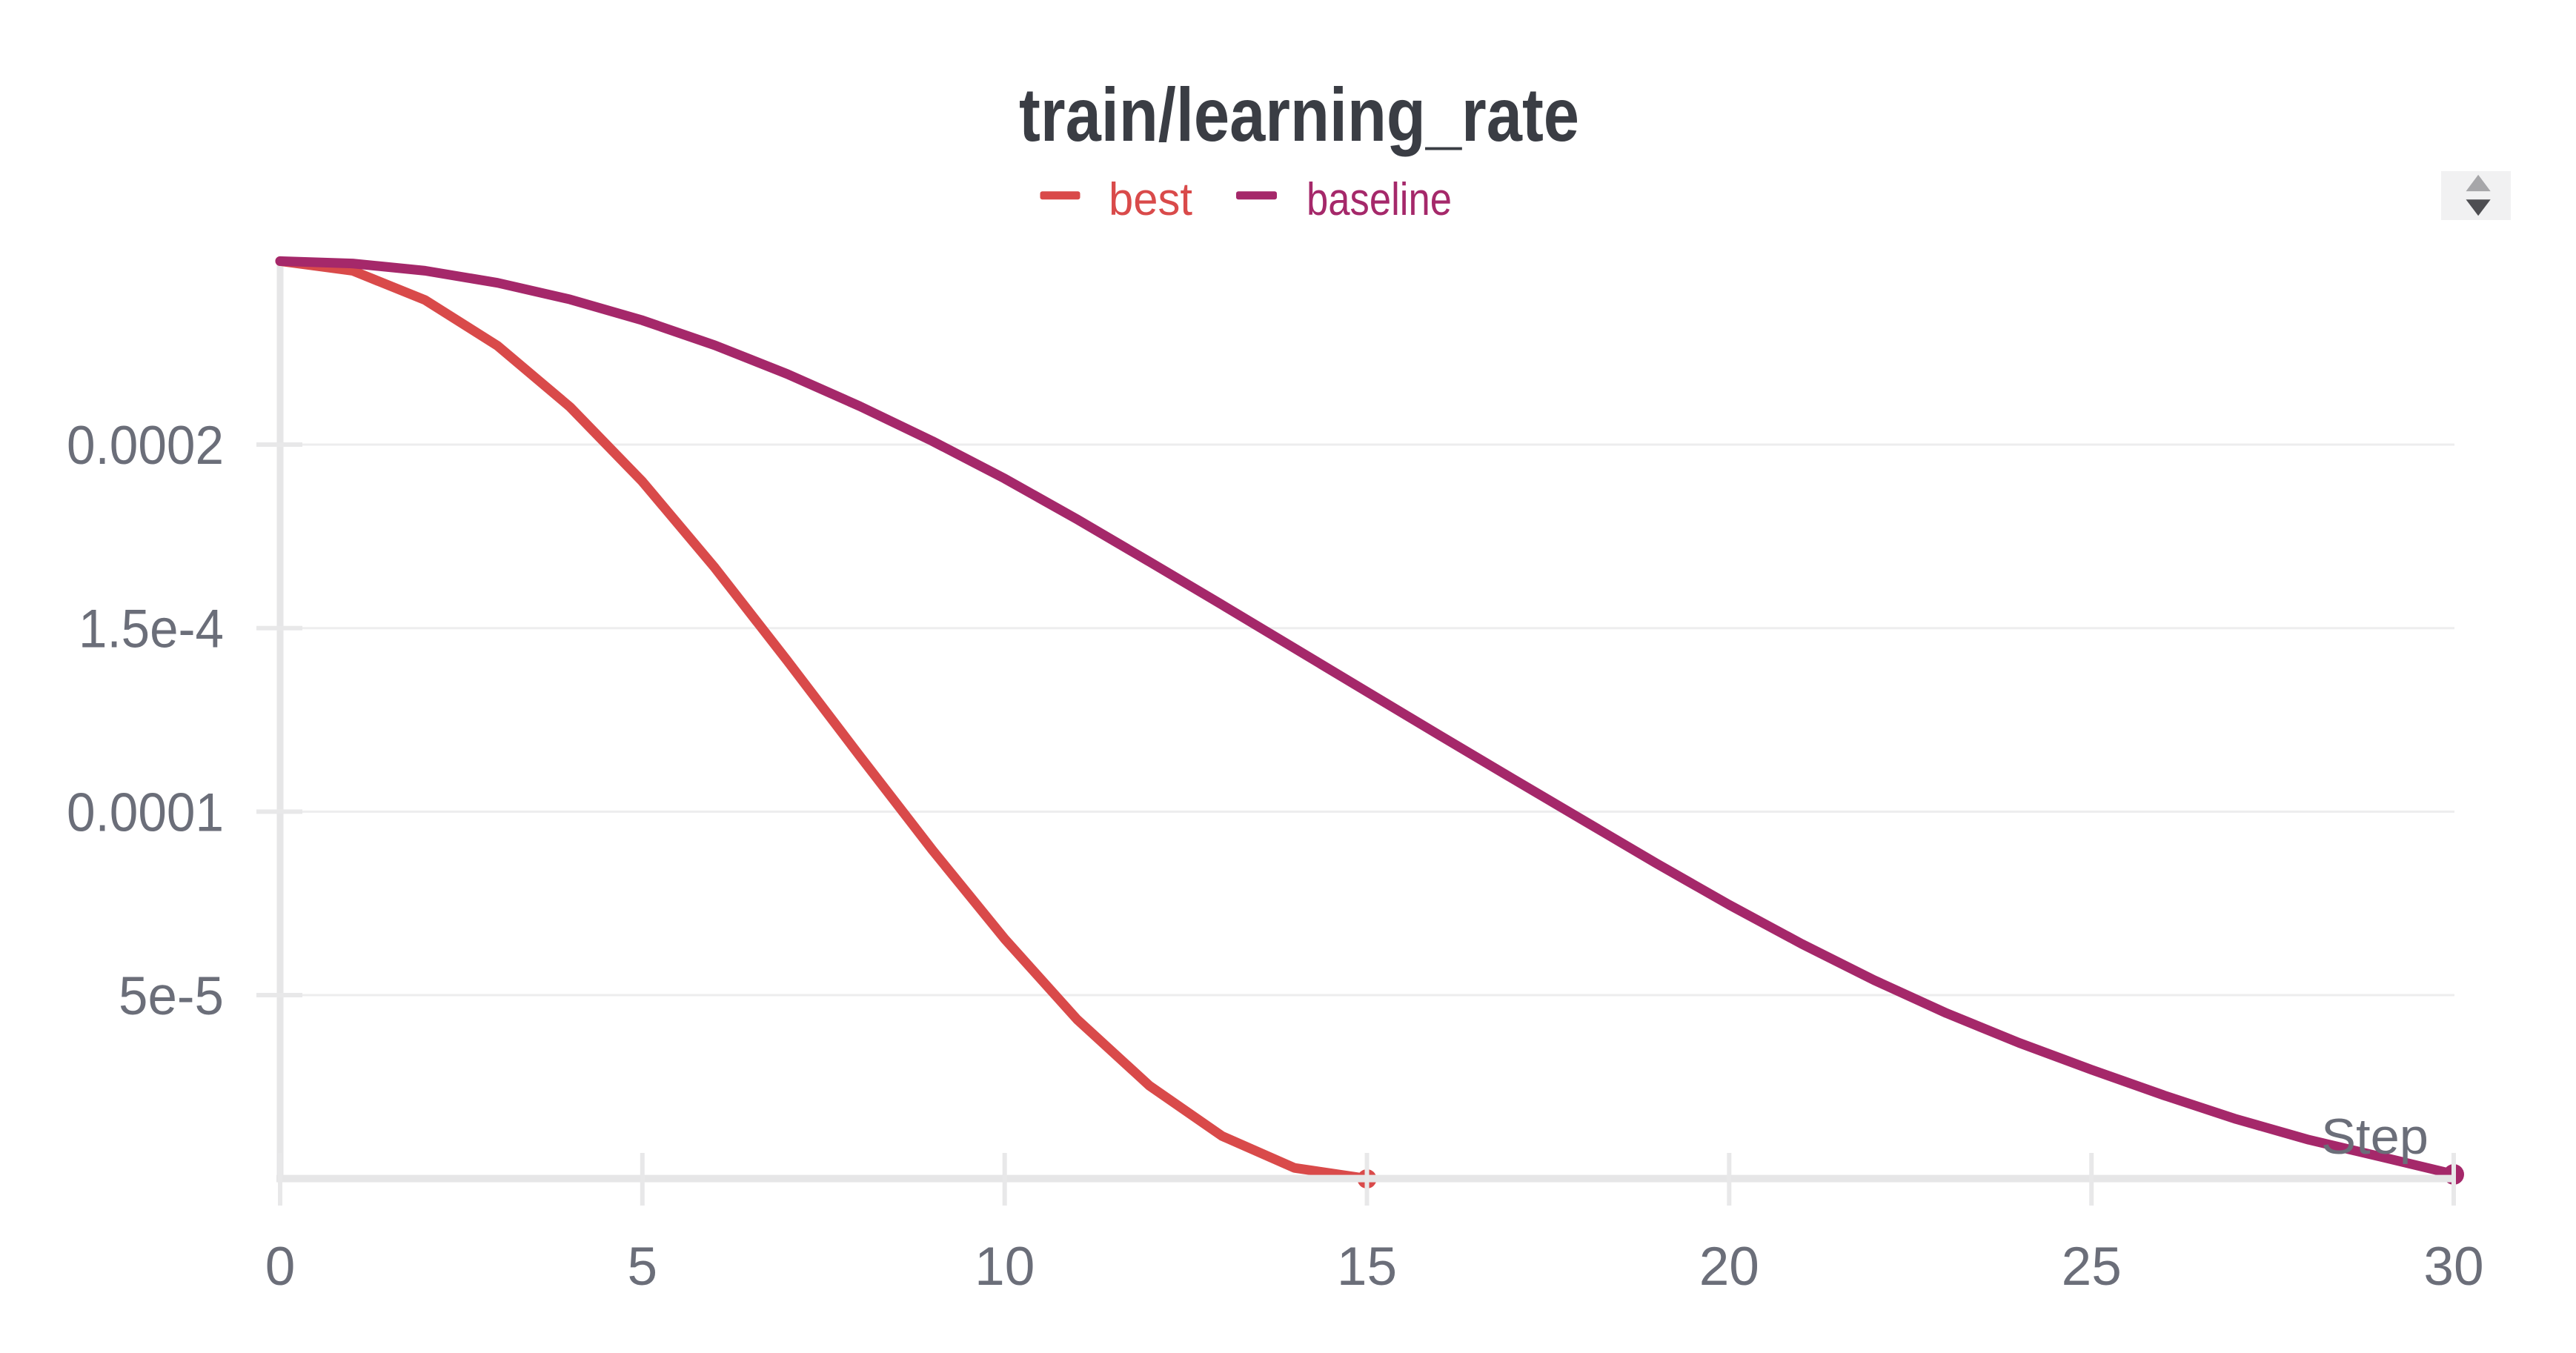  What do you see at coordinates (151, 629) in the screenshot?
I see `svg-text: 1.5e-4` at bounding box center [151, 629].